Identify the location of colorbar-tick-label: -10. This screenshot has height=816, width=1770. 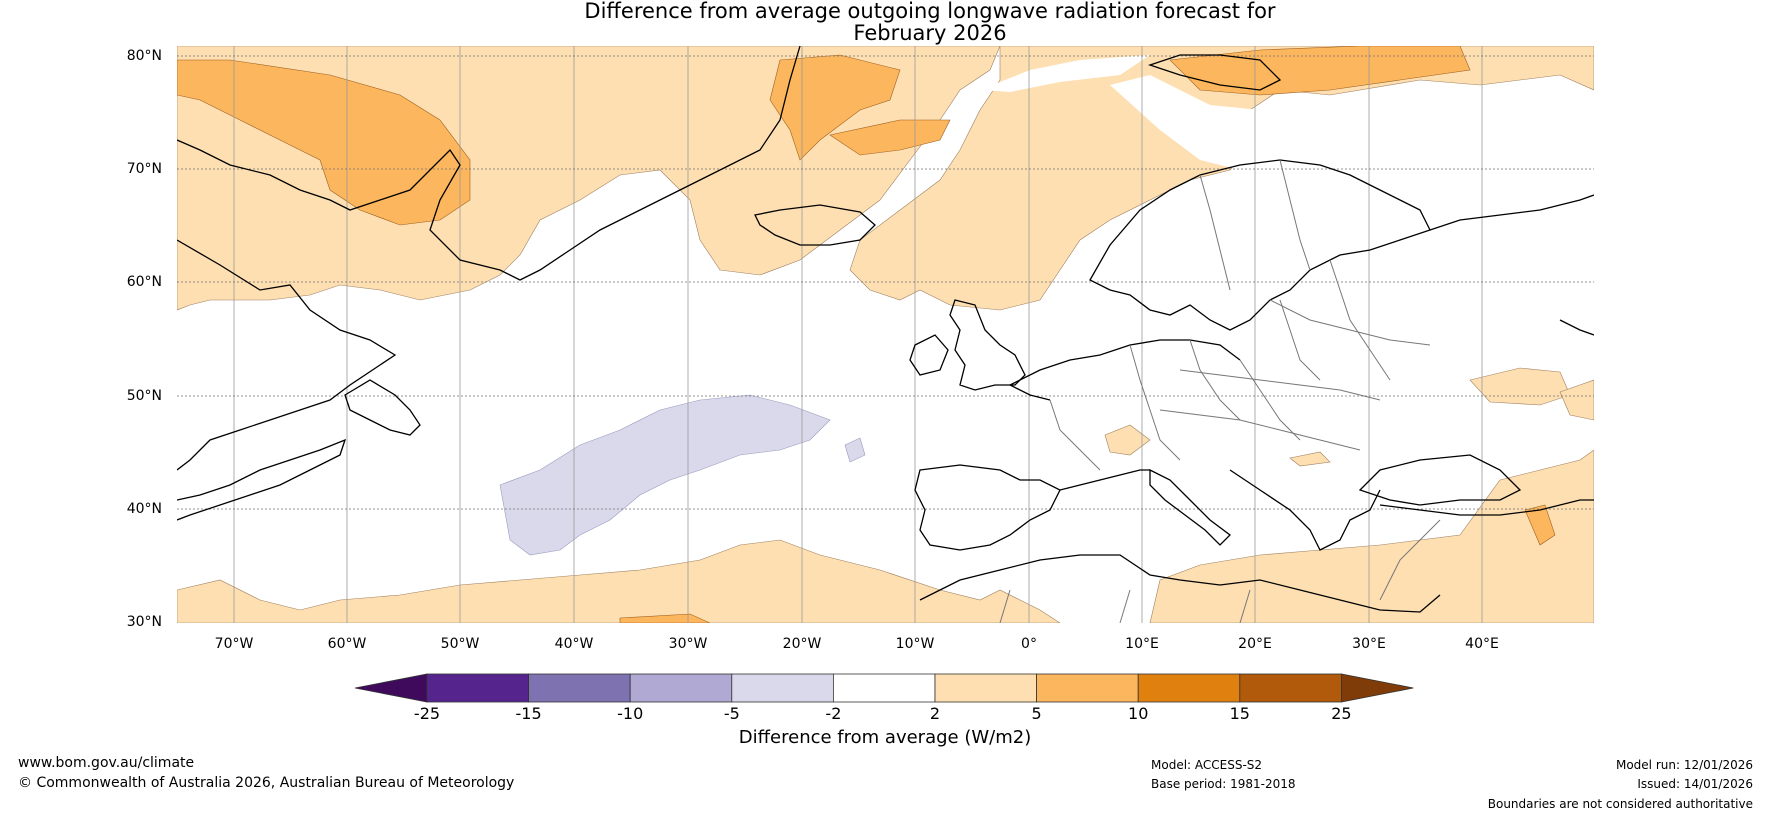
(630, 713).